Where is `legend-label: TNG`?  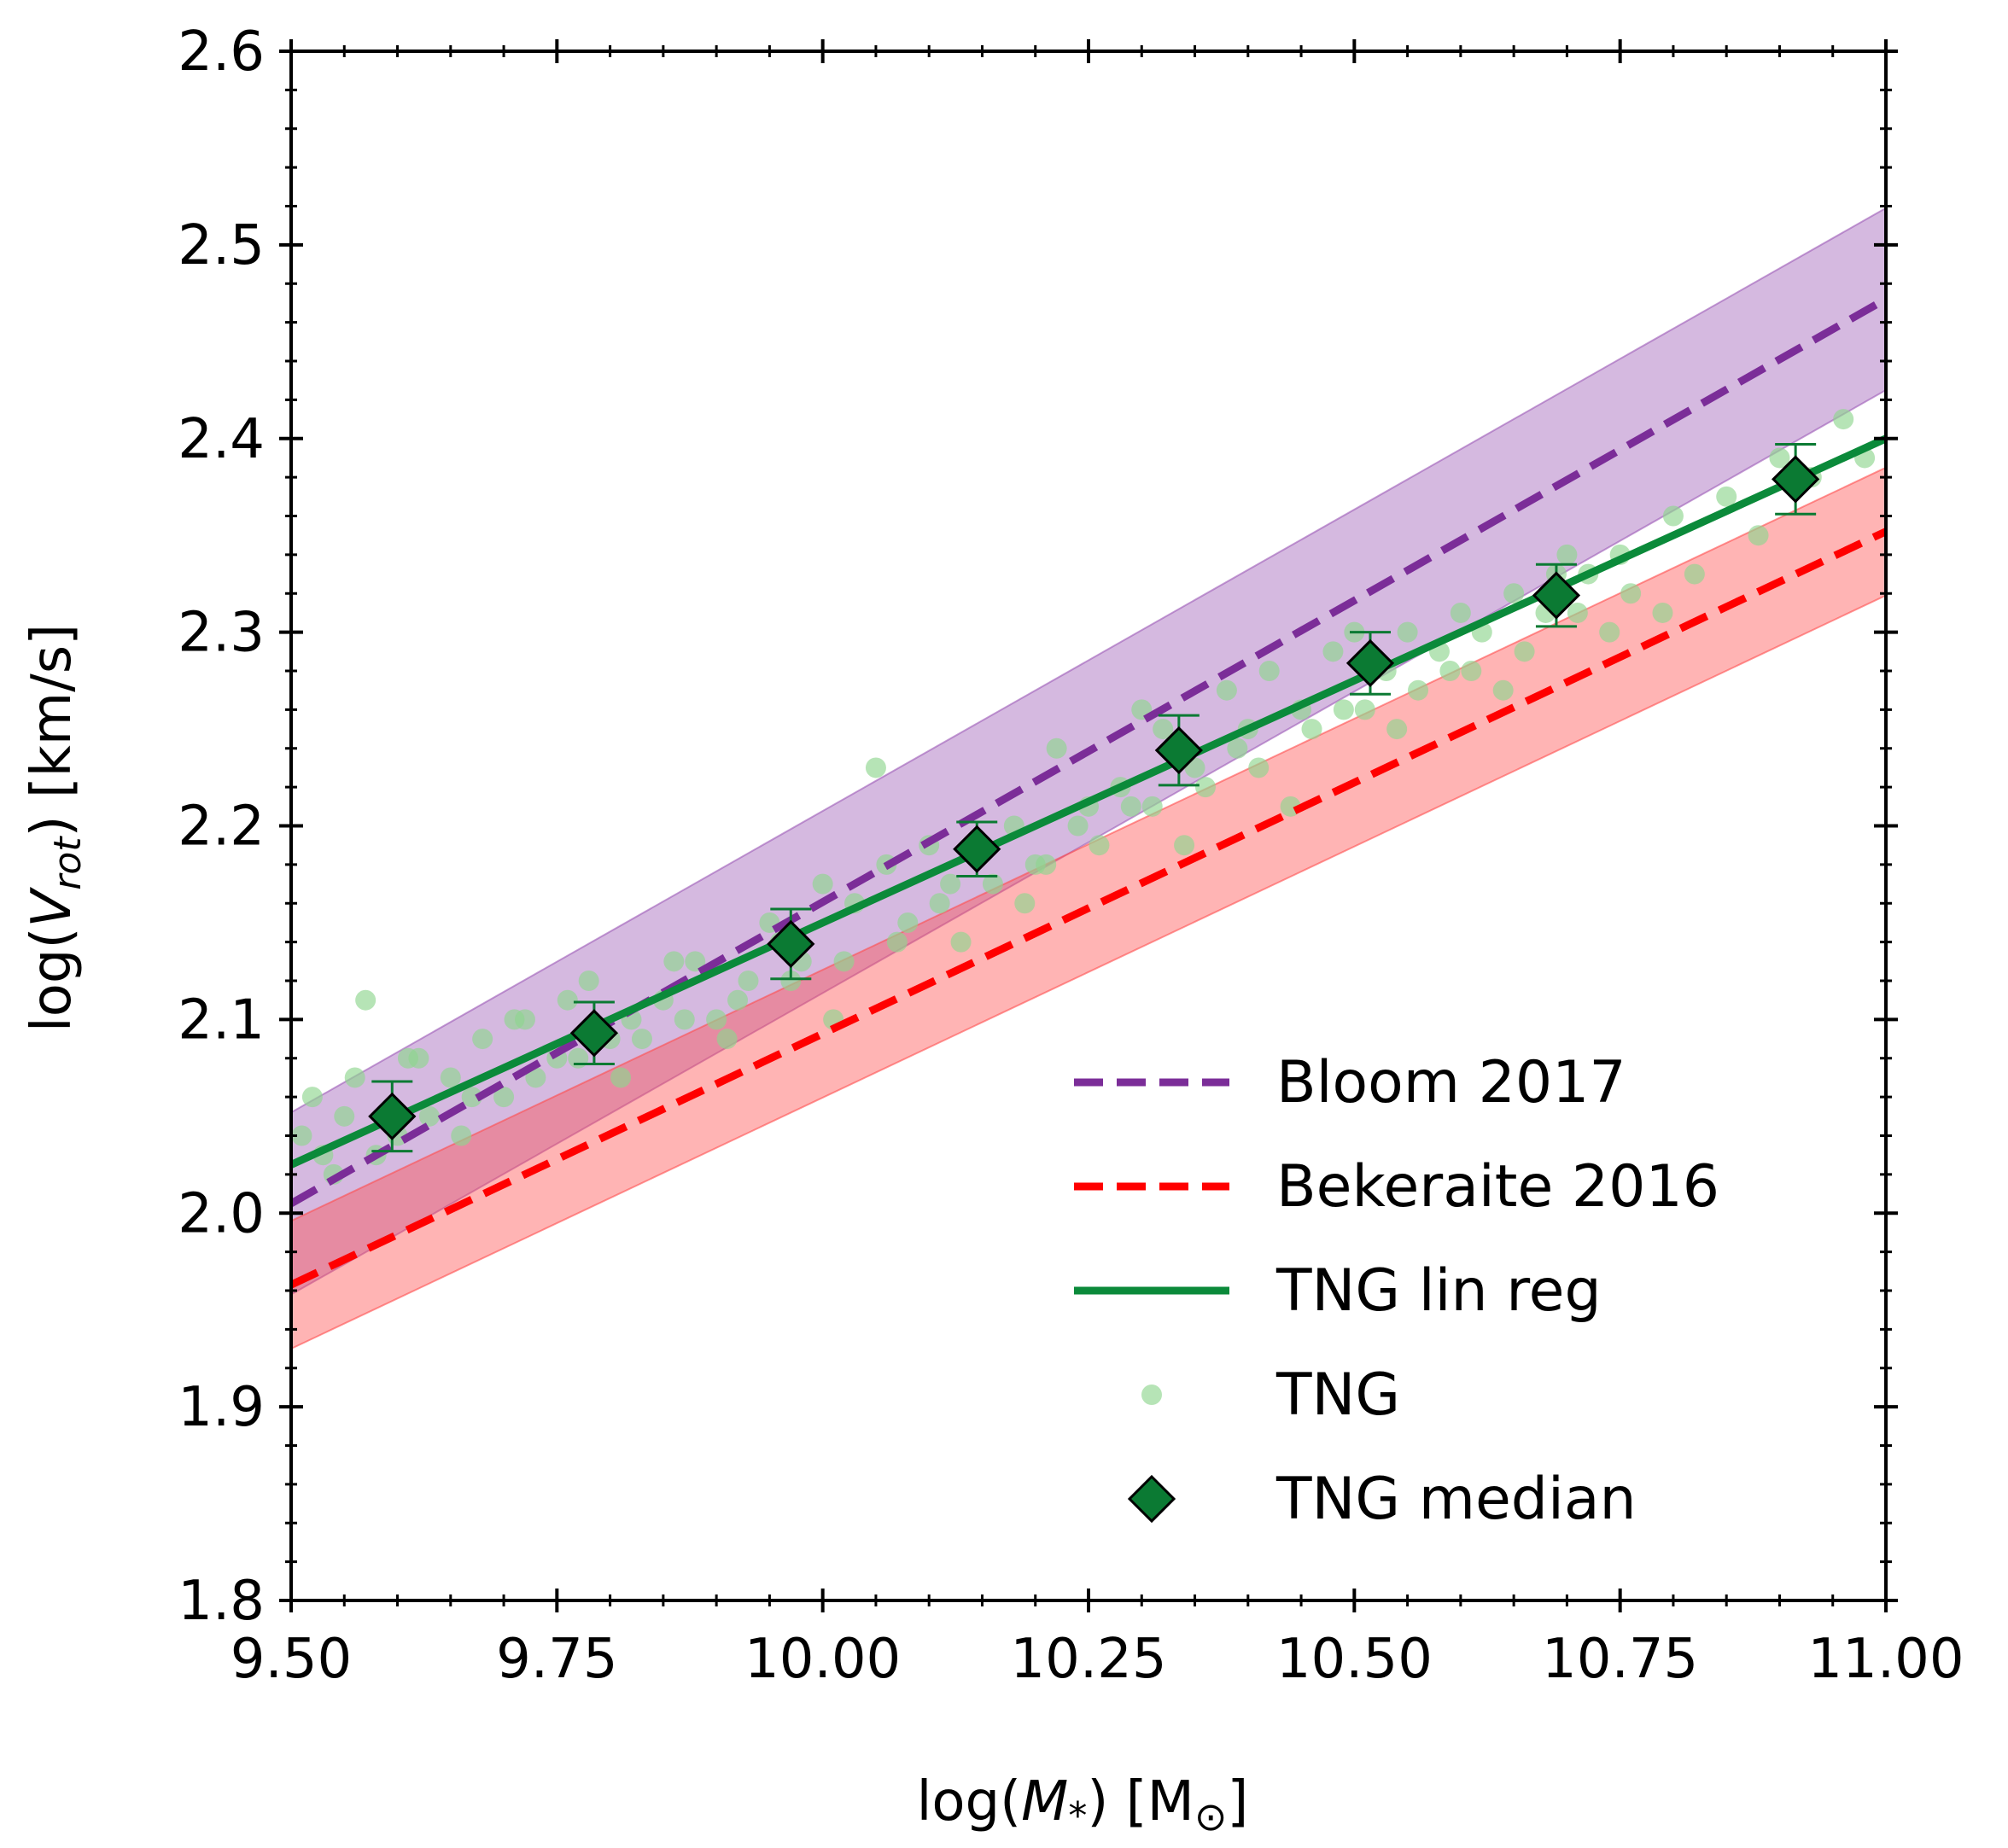 legend-label: TNG is located at coordinates (1337, 1395).